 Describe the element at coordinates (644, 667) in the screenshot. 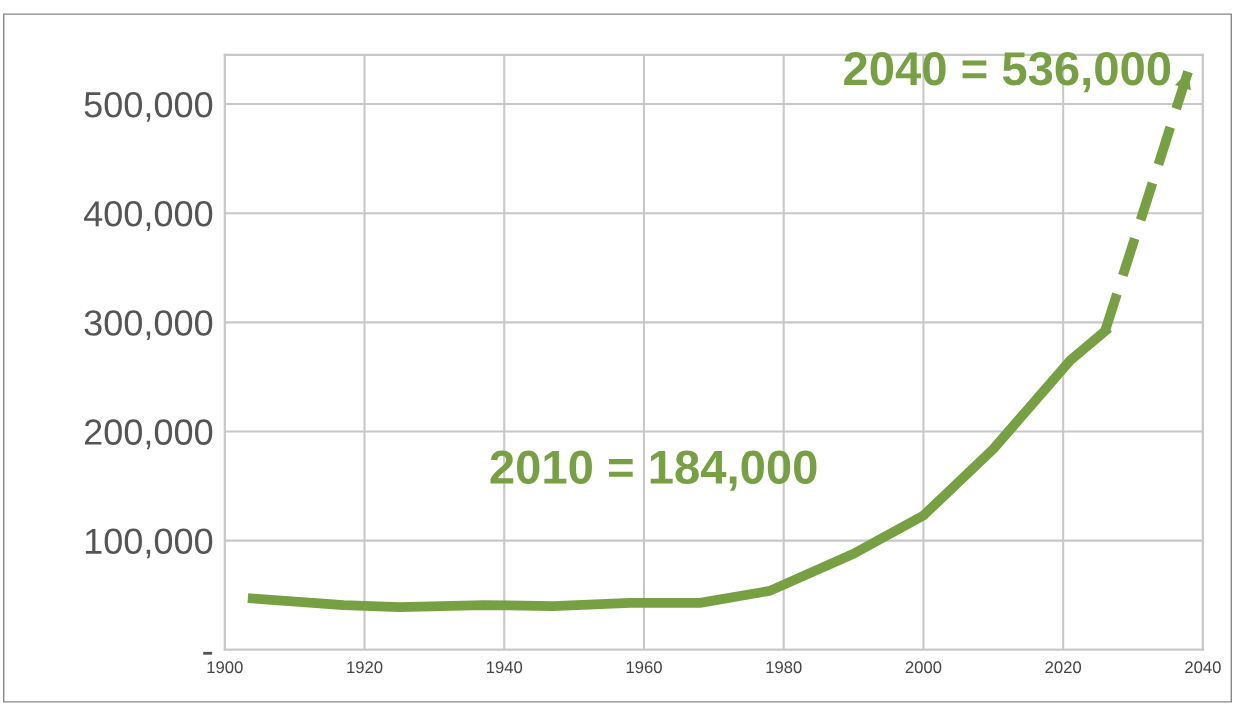

I see `x-tick-label: 1960` at that location.